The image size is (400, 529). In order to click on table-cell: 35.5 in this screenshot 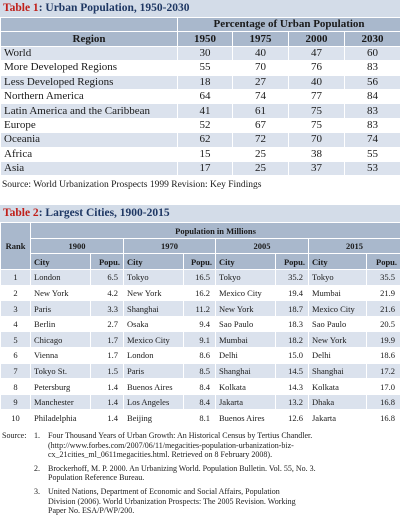, I will do `click(382, 277)`.